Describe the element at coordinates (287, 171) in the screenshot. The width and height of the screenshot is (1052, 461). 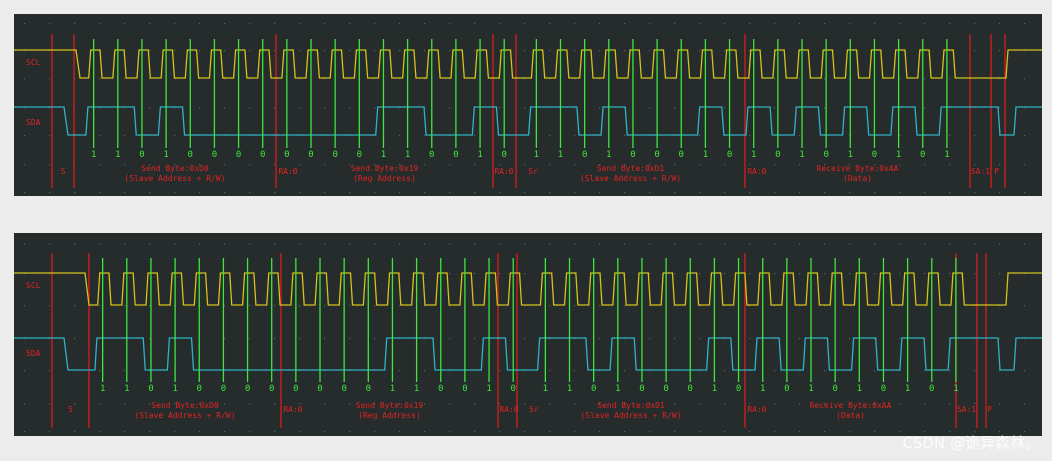
I see `event-label: RA:0` at that location.